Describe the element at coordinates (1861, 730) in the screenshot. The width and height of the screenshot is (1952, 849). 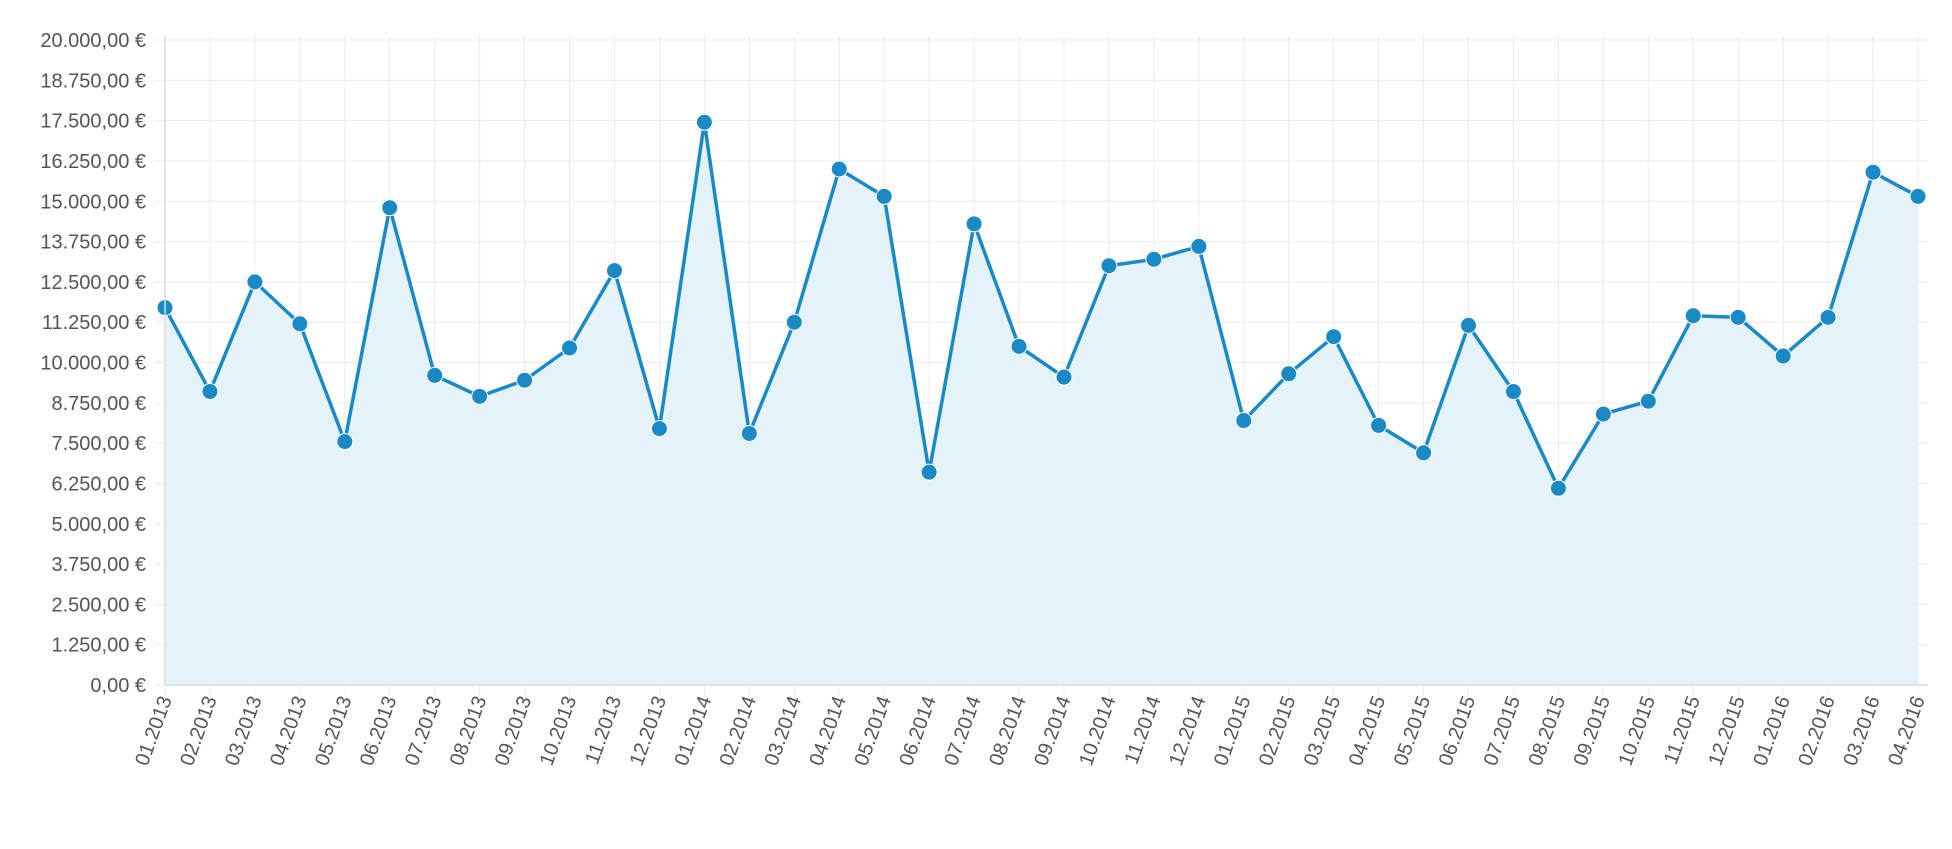
I see `x-tick-label: 03.2016` at that location.